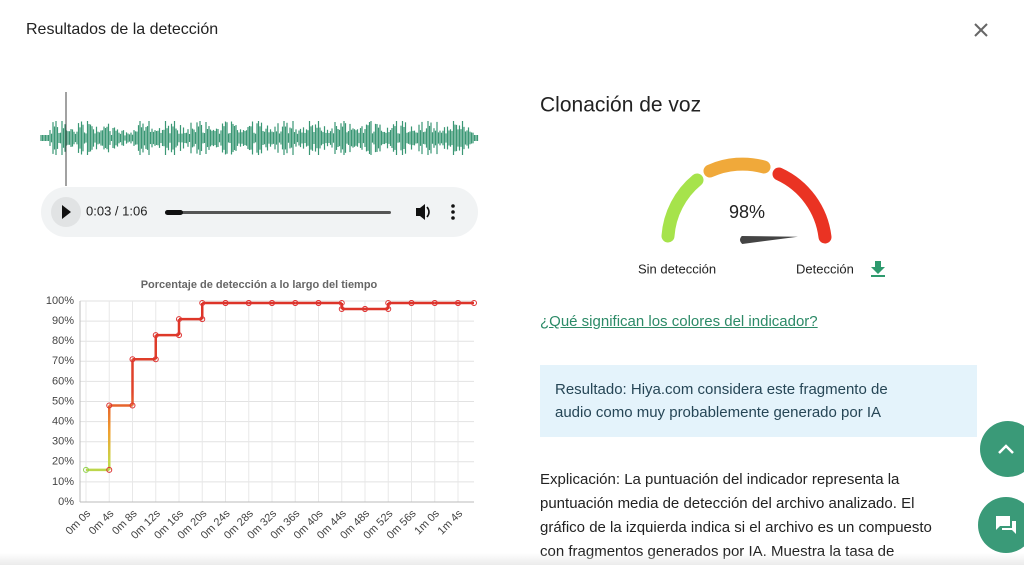 The height and width of the screenshot is (565, 1024). Describe the element at coordinates (259, 138) in the screenshot. I see `waveform` at that location.